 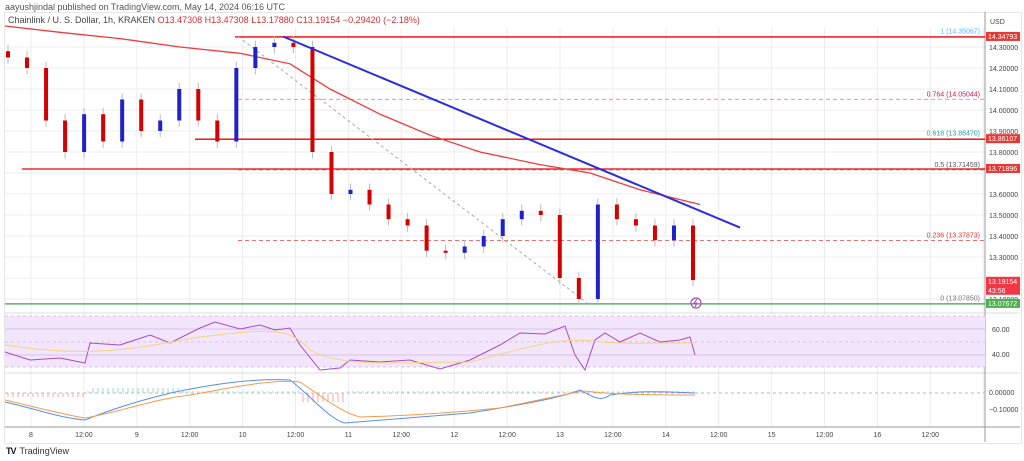 What do you see at coordinates (696, 303) in the screenshot?
I see `alert-lightning-icon` at bounding box center [696, 303].